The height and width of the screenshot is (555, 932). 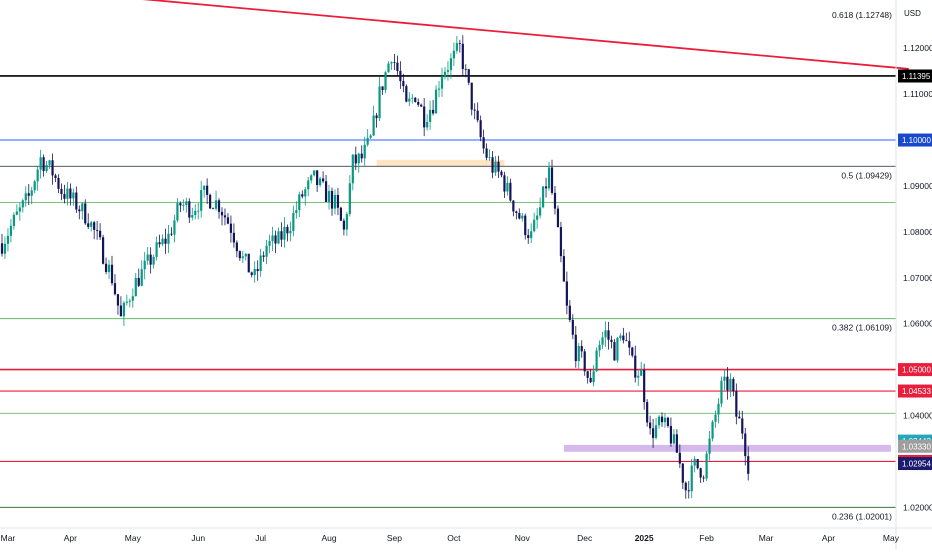 I want to click on price-tag-label: 1.11395, so click(x=916, y=76).